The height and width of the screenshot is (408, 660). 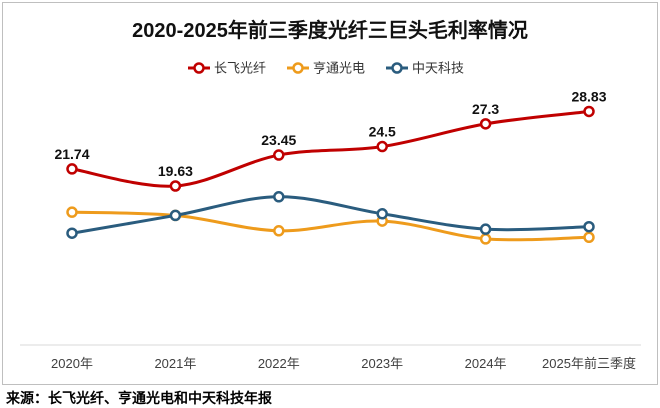 I want to click on x-tick-label: 2022年, so click(x=279, y=363).